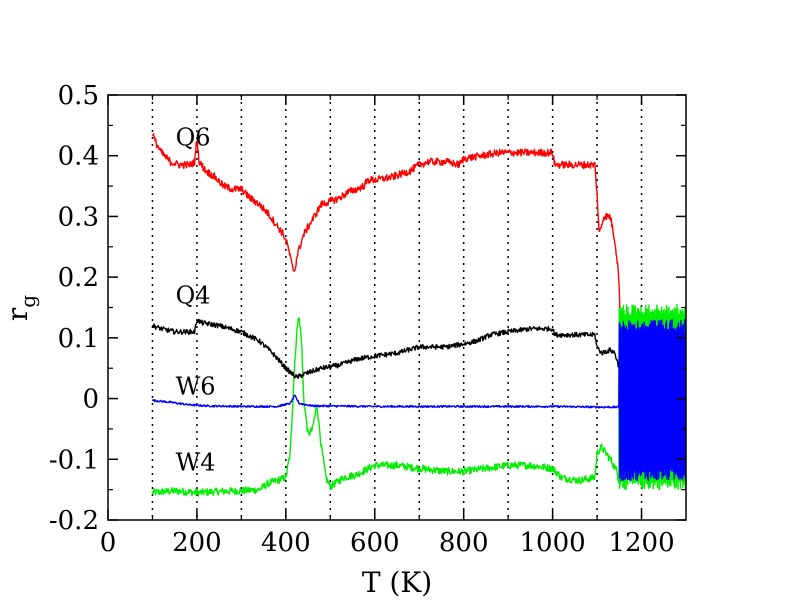  What do you see at coordinates (196, 386) in the screenshot?
I see `series-label-w6: W6` at bounding box center [196, 386].